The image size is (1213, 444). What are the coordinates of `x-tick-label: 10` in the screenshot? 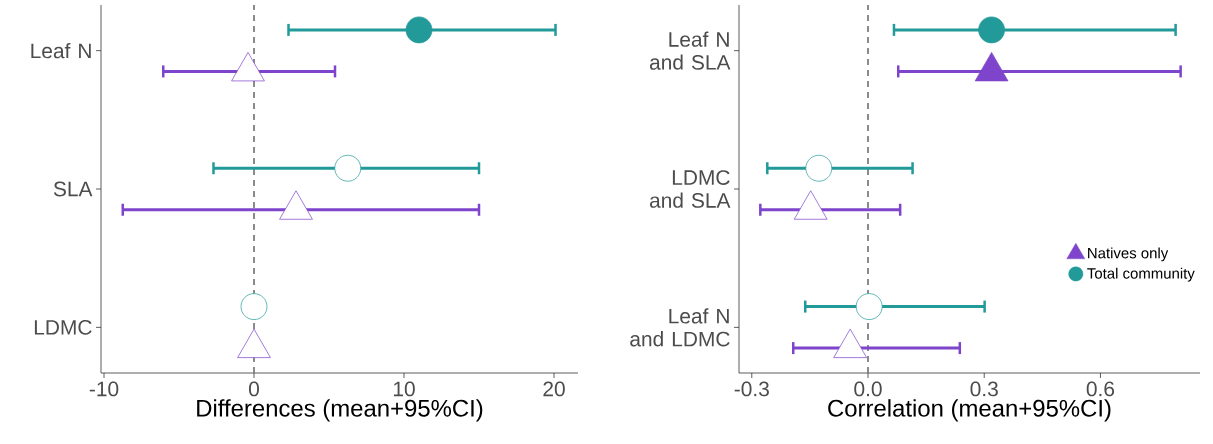 It's located at (404, 389).